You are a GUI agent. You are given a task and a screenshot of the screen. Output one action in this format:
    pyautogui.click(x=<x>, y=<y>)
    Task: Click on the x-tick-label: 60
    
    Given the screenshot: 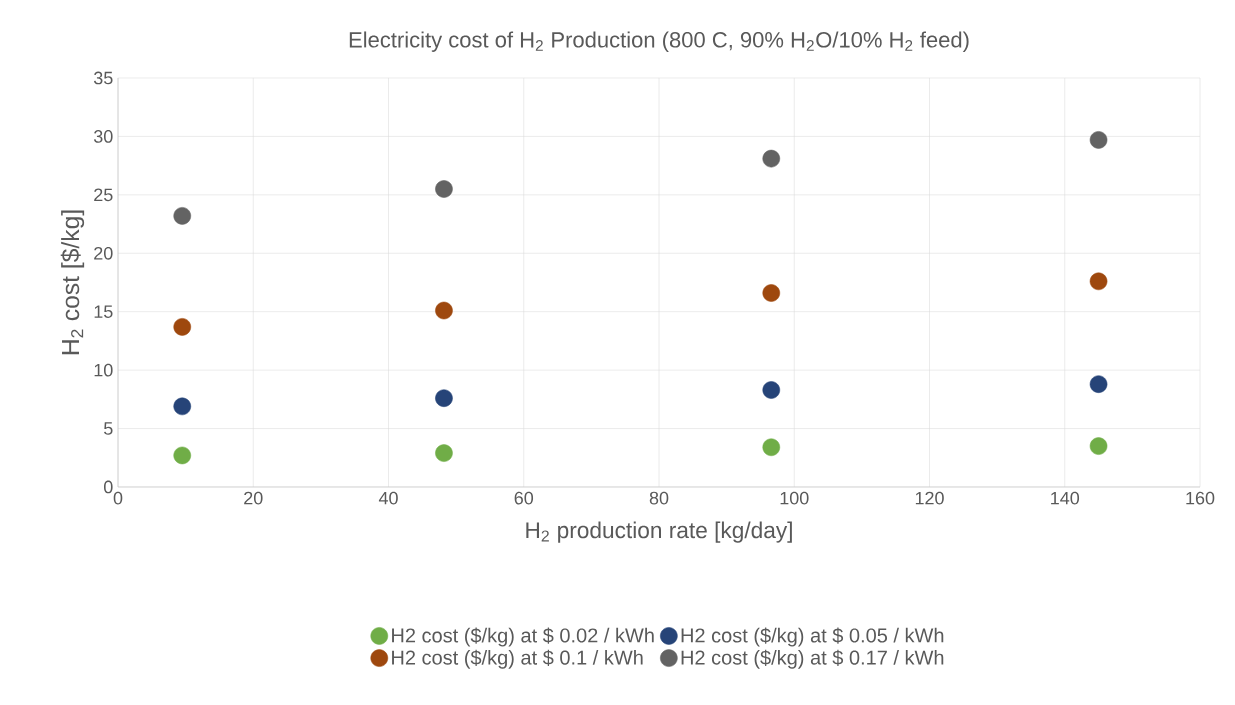 What is the action you would take?
    pyautogui.click(x=524, y=498)
    